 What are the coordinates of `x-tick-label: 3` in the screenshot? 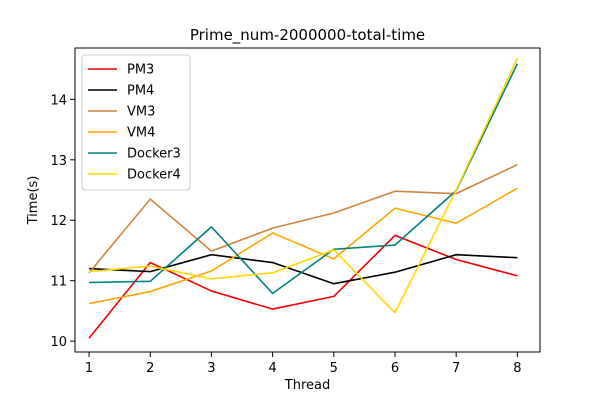 It's located at (211, 368).